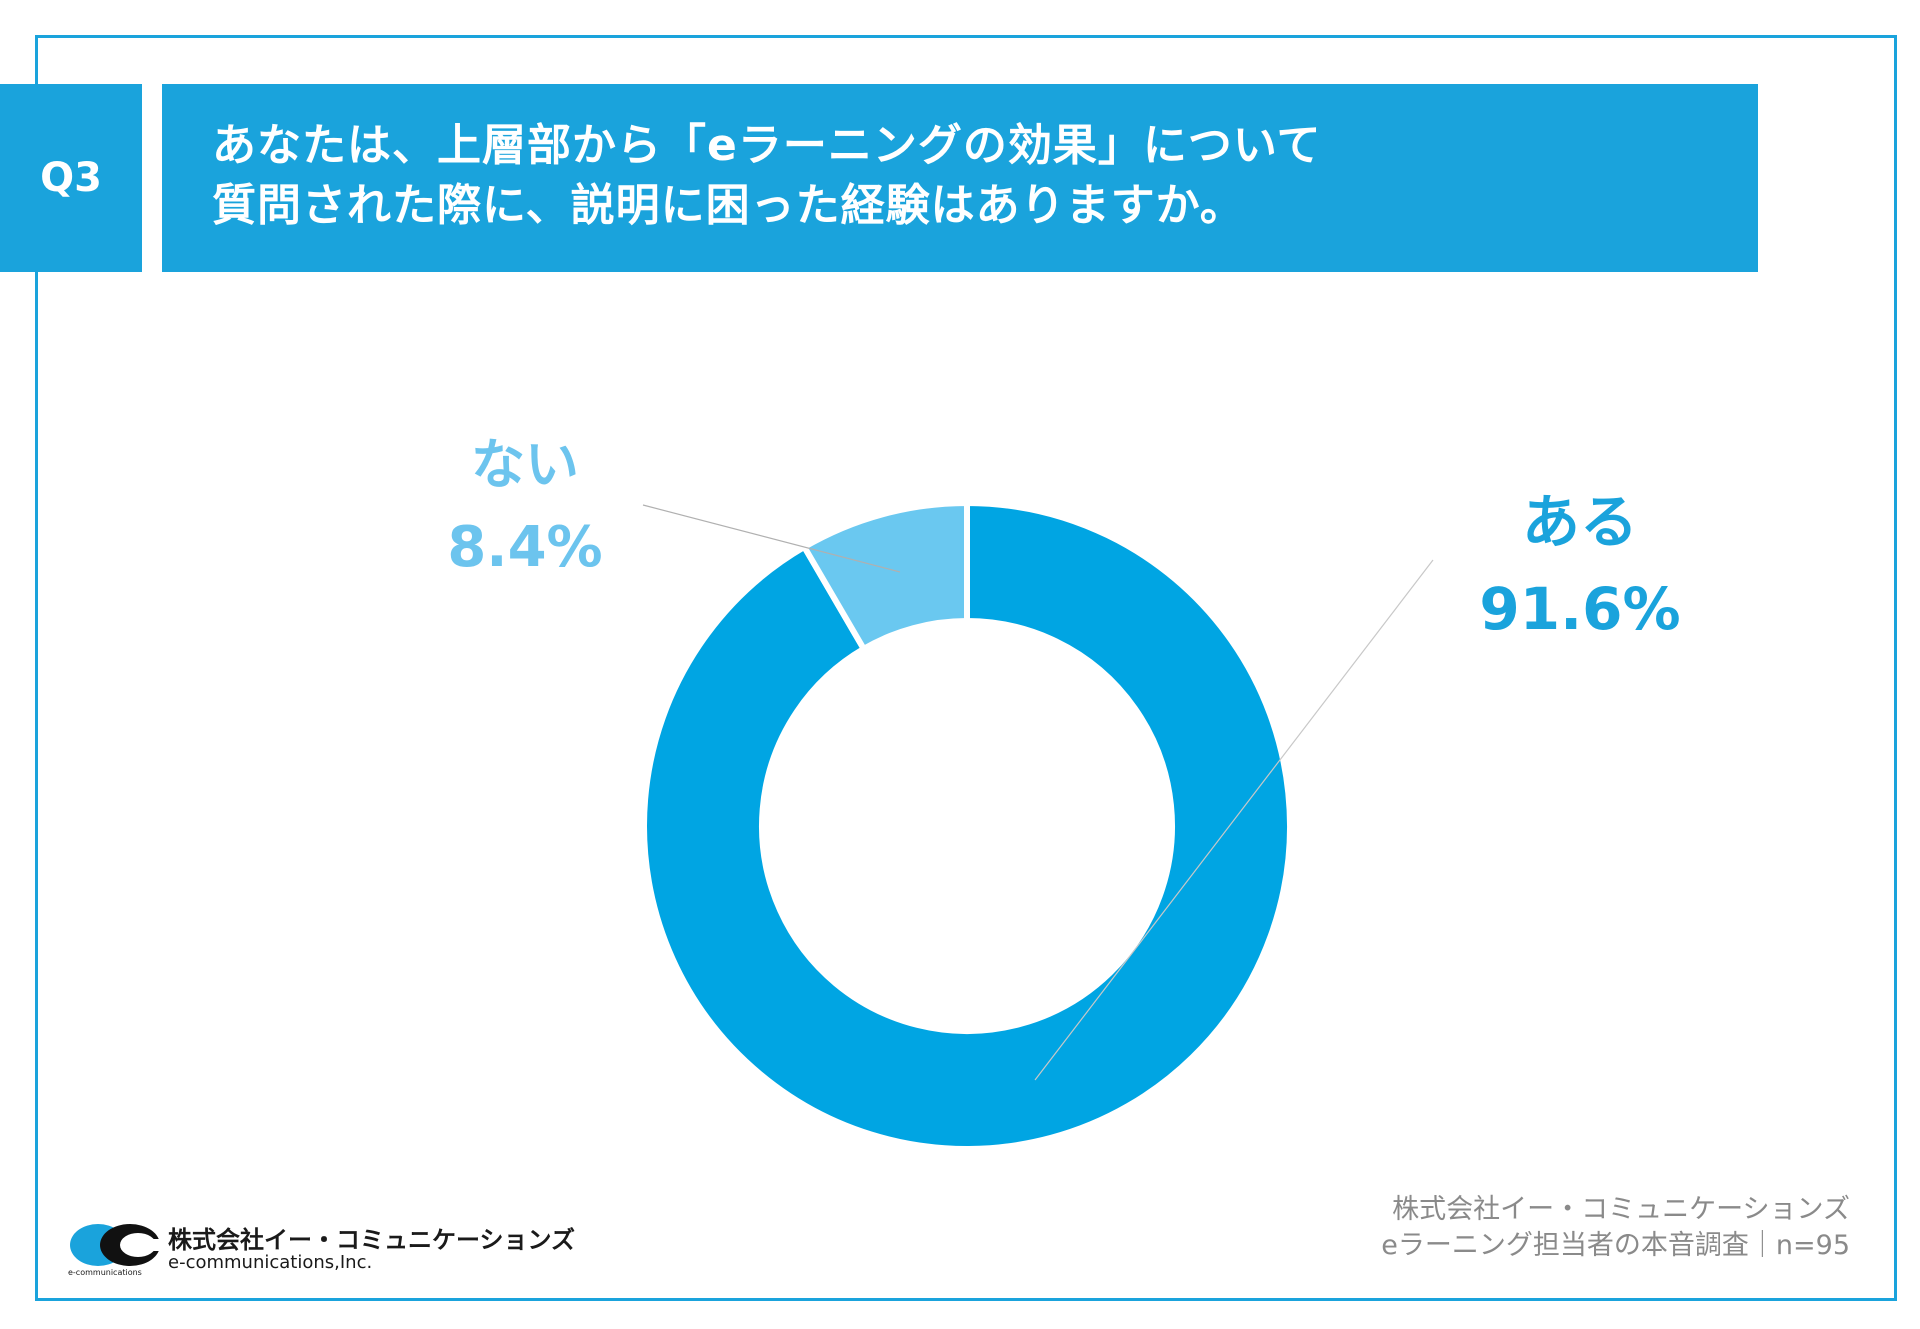  I want to click on question-badge: Q3, so click(71, 178).